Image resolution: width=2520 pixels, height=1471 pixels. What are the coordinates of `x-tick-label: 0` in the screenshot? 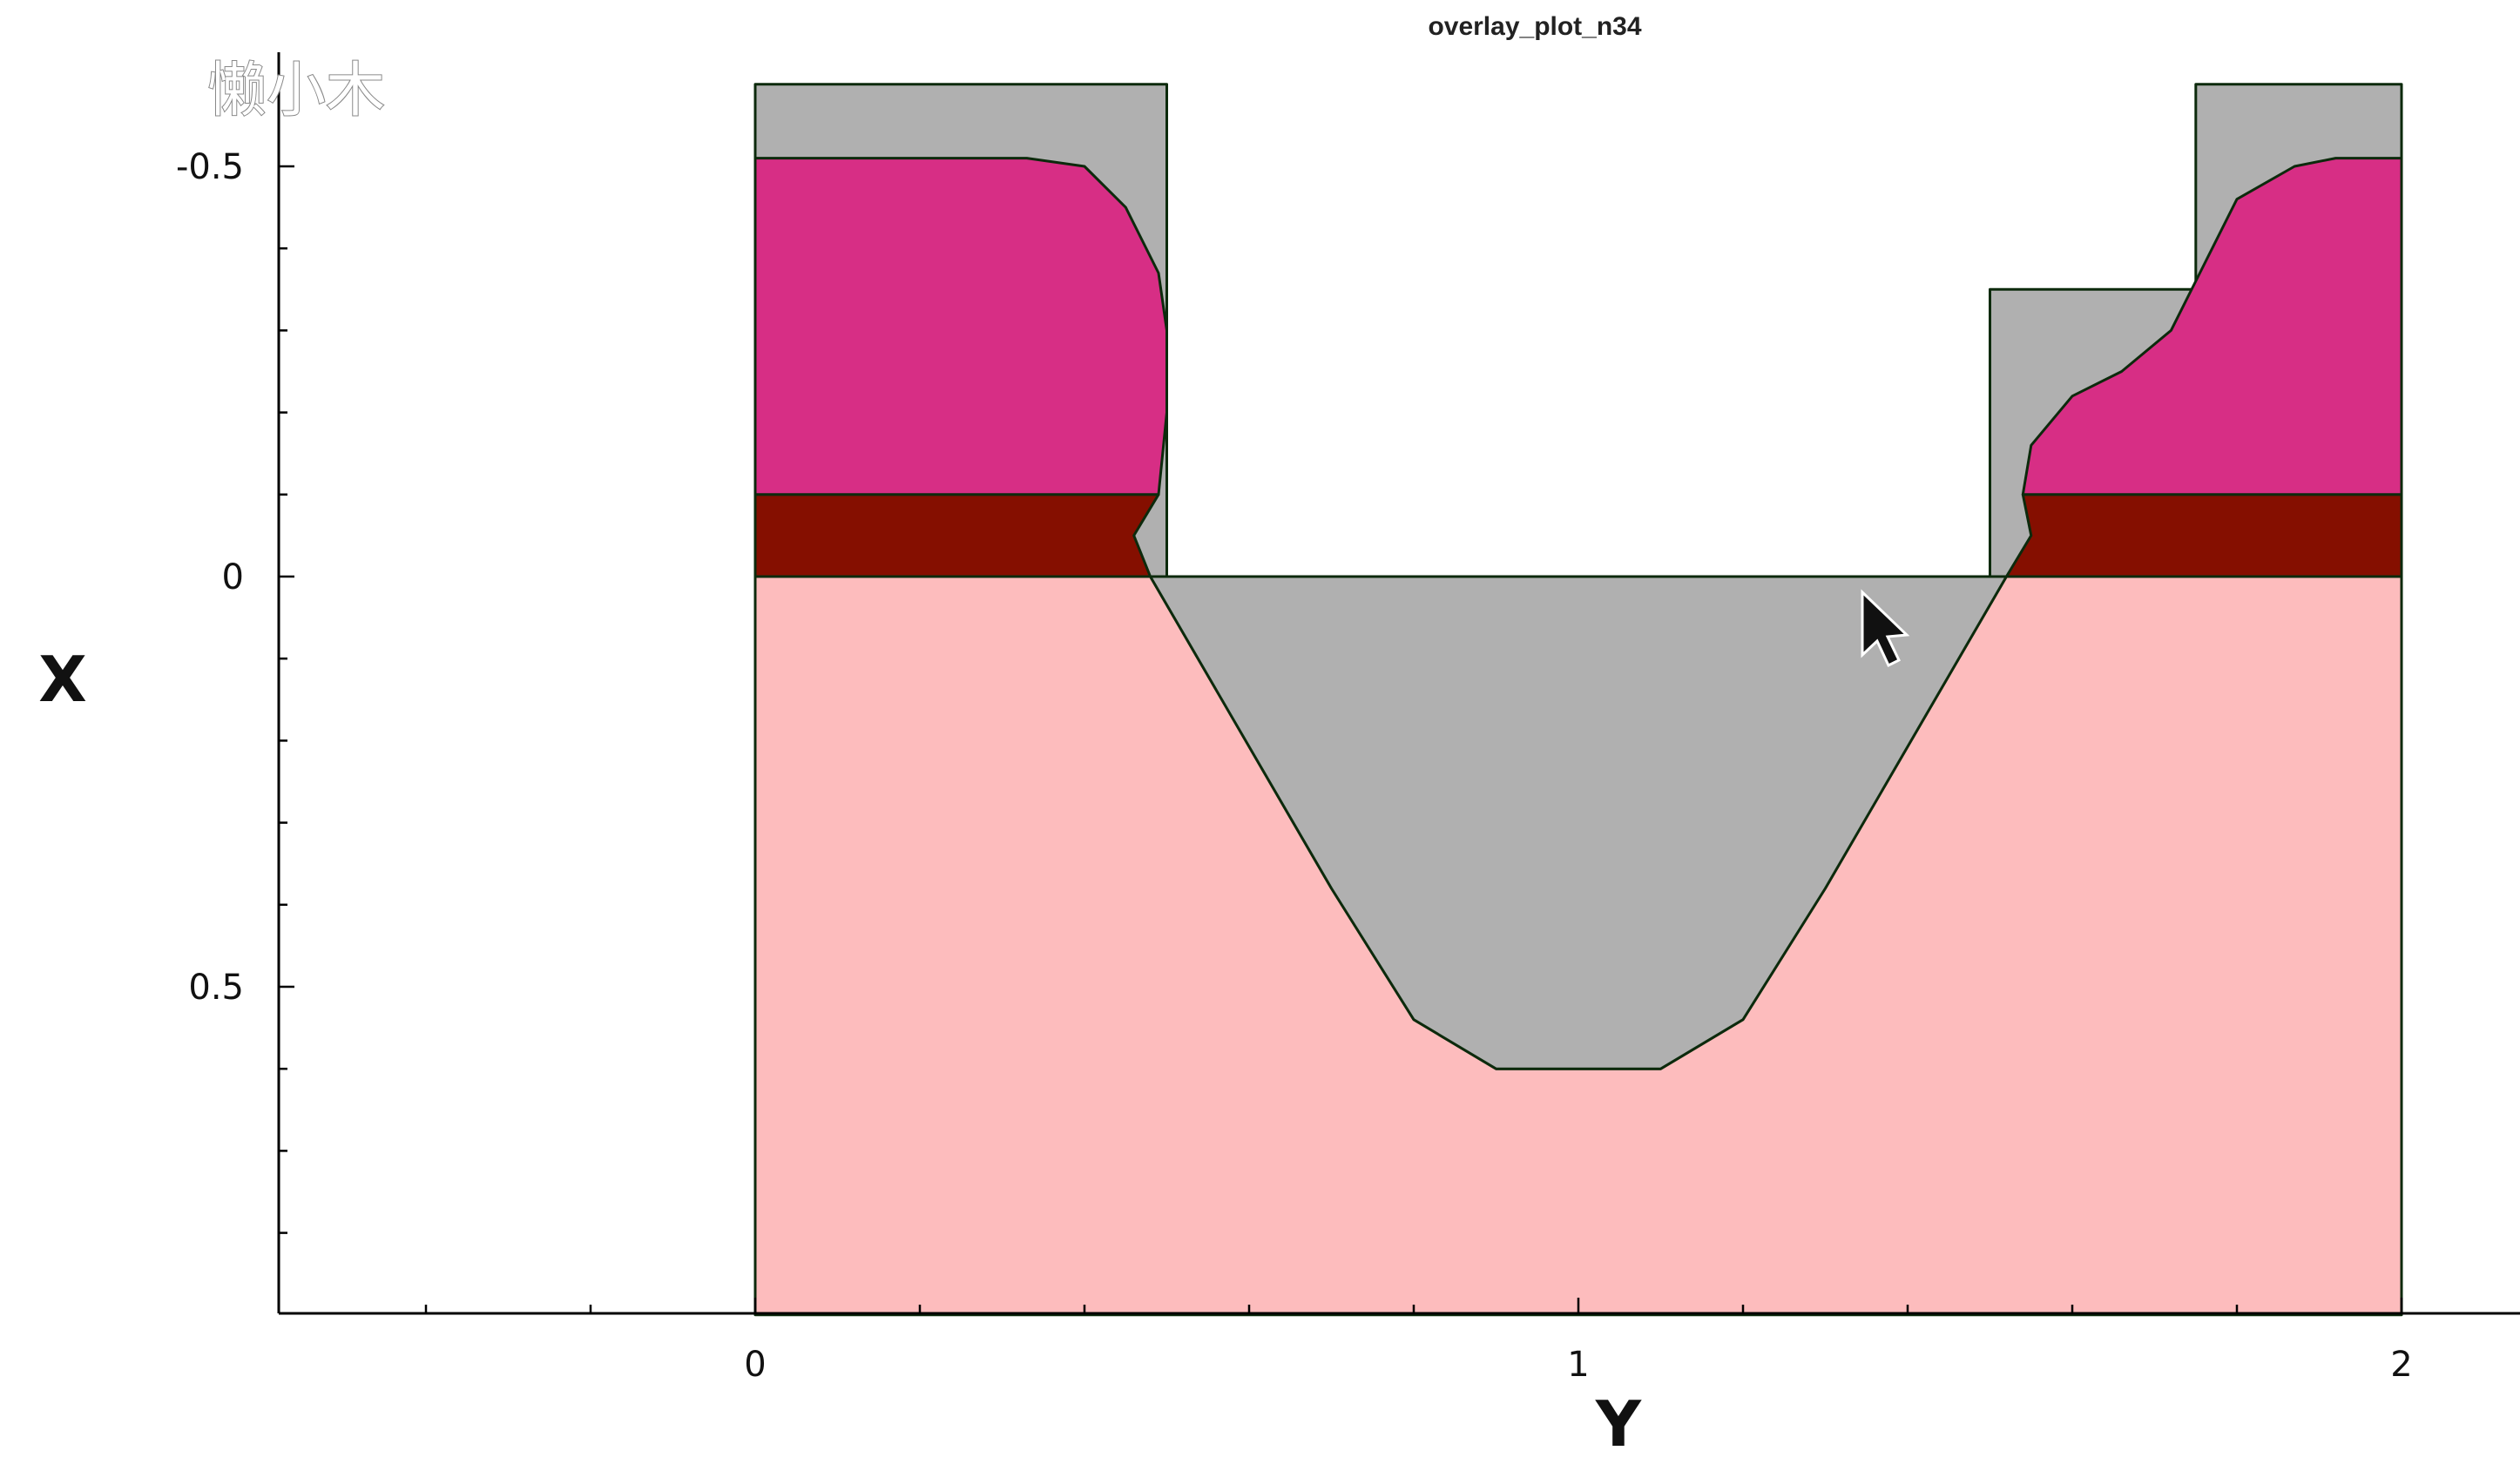 It's located at (755, 1365).